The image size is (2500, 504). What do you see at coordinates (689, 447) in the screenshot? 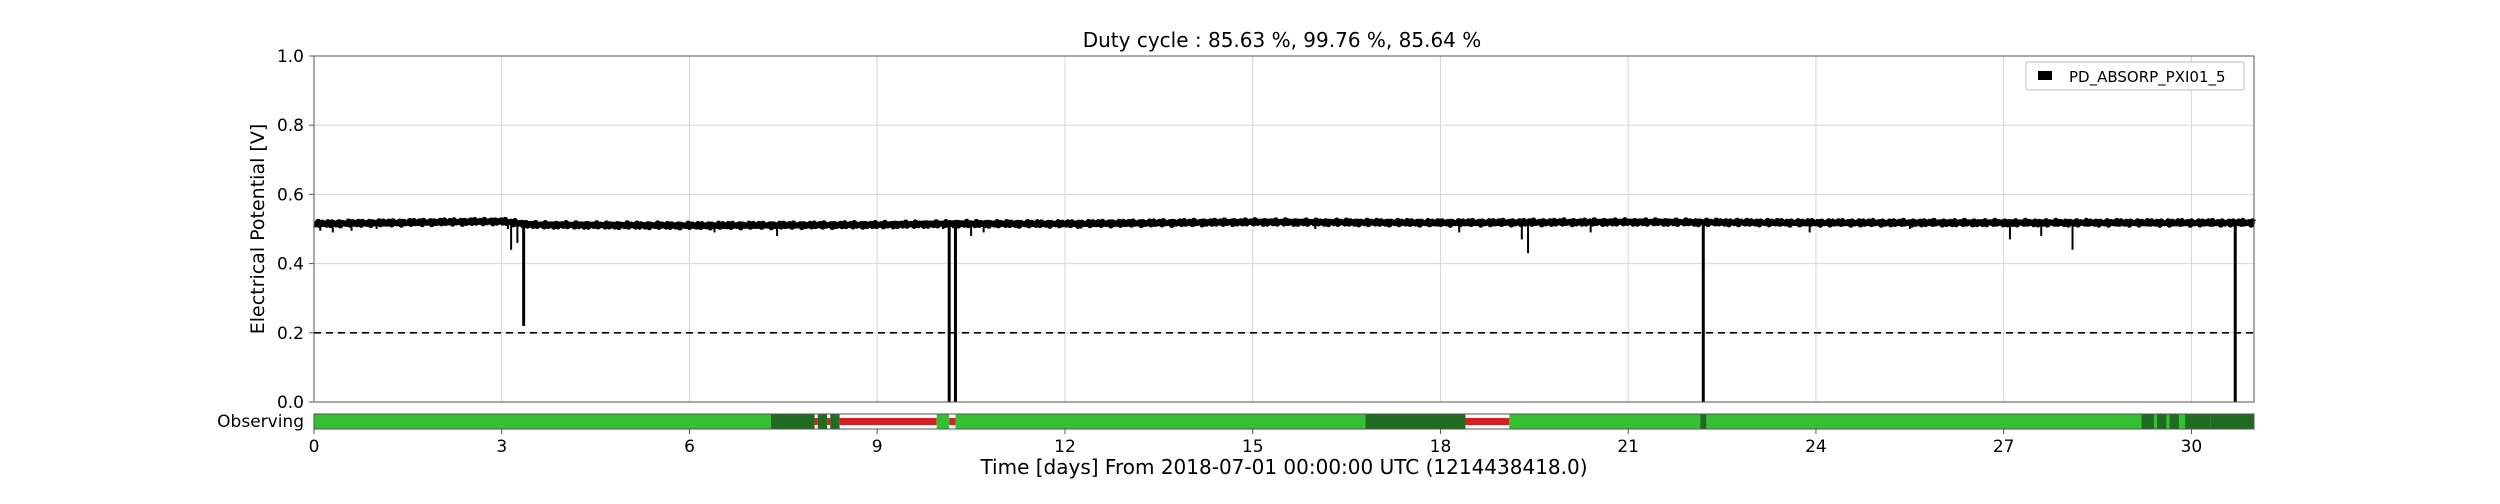
I see `x-tick-label: 6` at bounding box center [689, 447].